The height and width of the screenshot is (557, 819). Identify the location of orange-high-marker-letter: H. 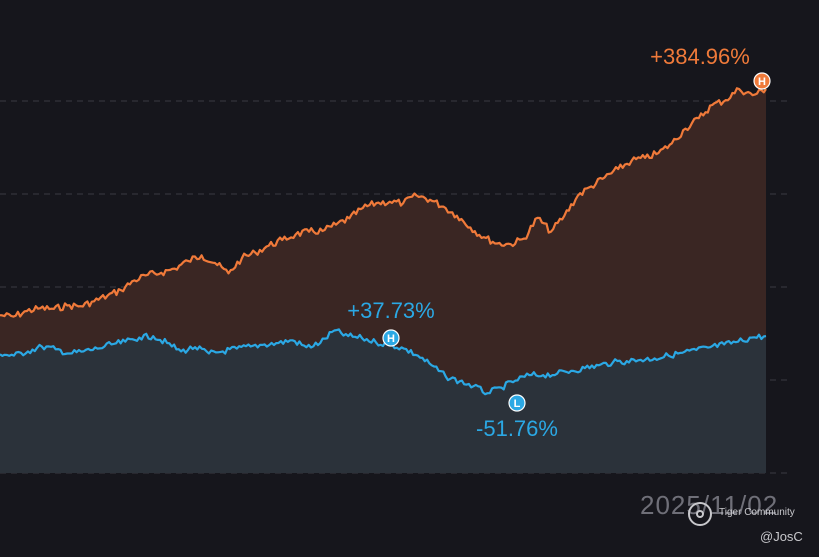
(762, 82).